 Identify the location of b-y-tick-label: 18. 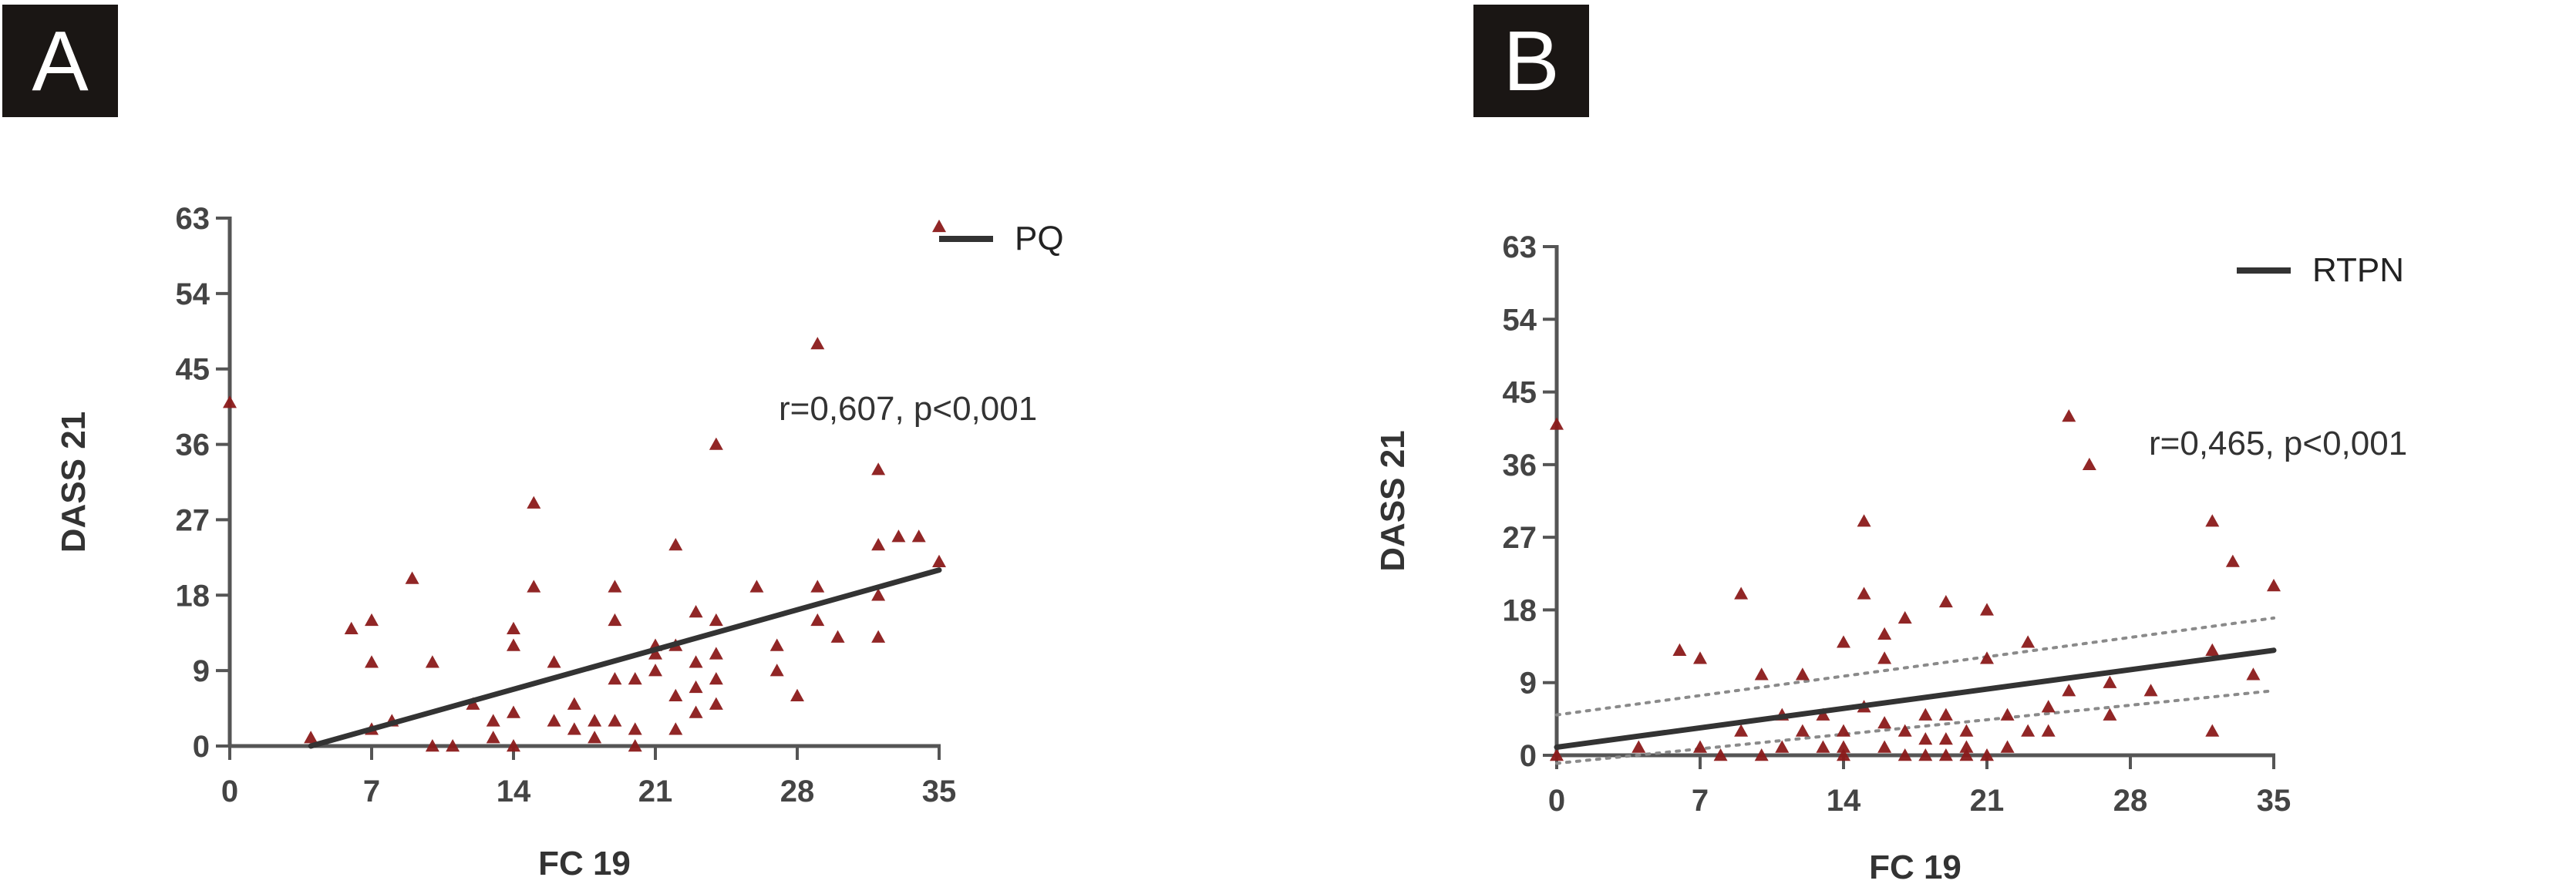
(1520, 610).